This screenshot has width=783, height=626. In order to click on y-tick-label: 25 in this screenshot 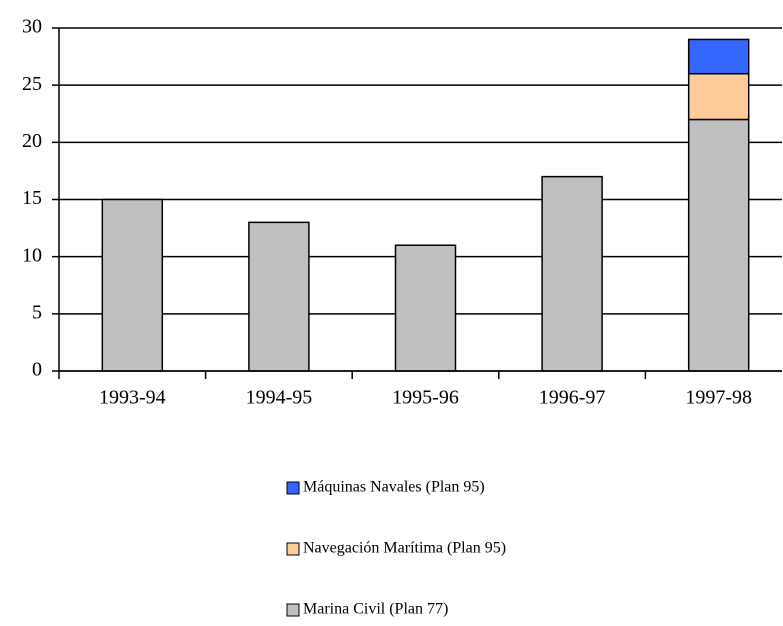, I will do `click(32, 84)`.